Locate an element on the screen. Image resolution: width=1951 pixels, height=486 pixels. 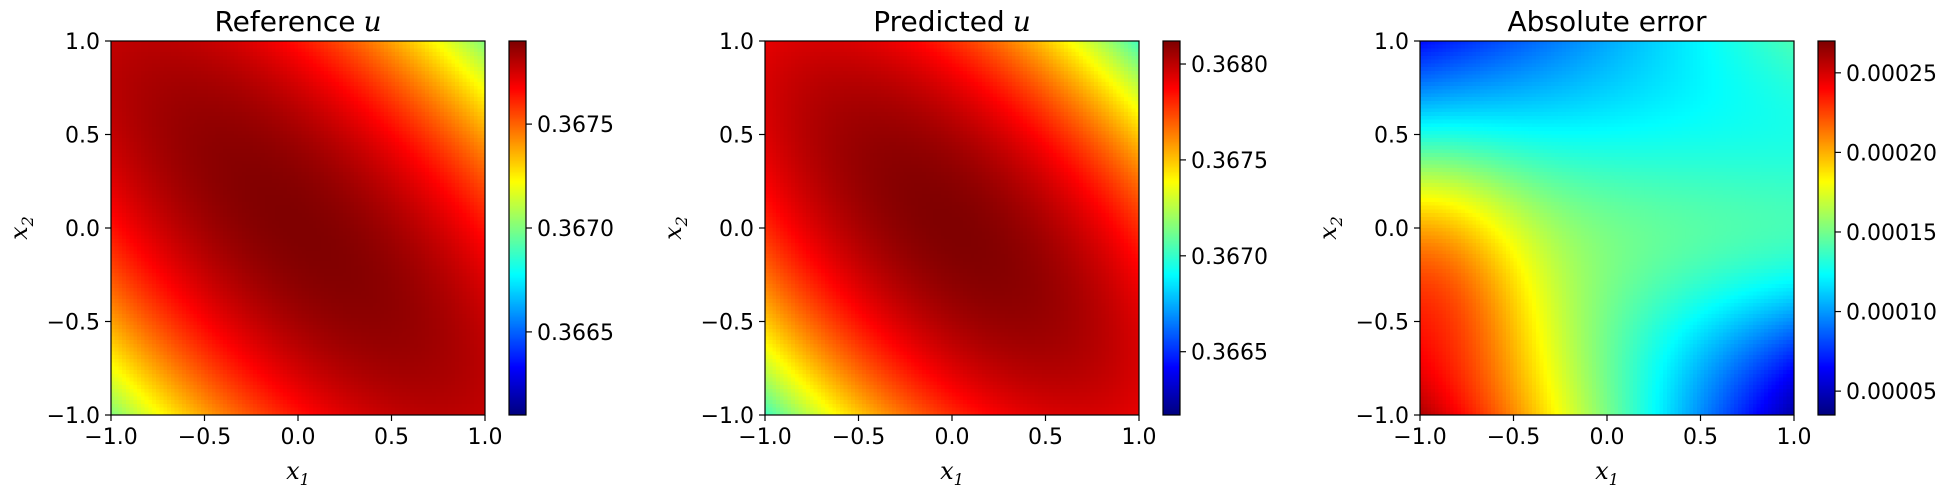
chart-title: Reference u is located at coordinates (297, 21).